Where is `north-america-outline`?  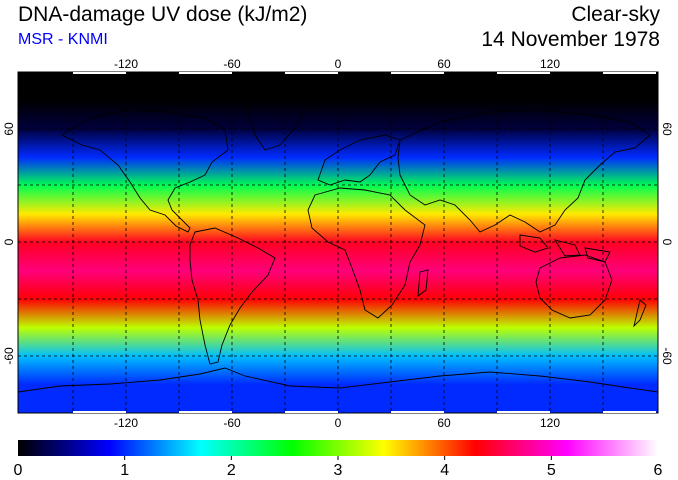 north-america-outline is located at coordinates (145, 171).